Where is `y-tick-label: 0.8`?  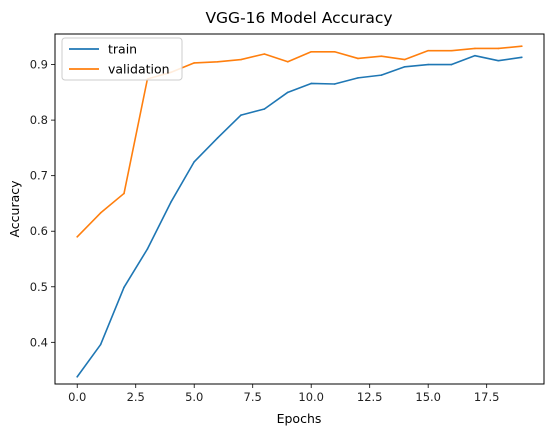
y-tick-label: 0.8 is located at coordinates (39, 120).